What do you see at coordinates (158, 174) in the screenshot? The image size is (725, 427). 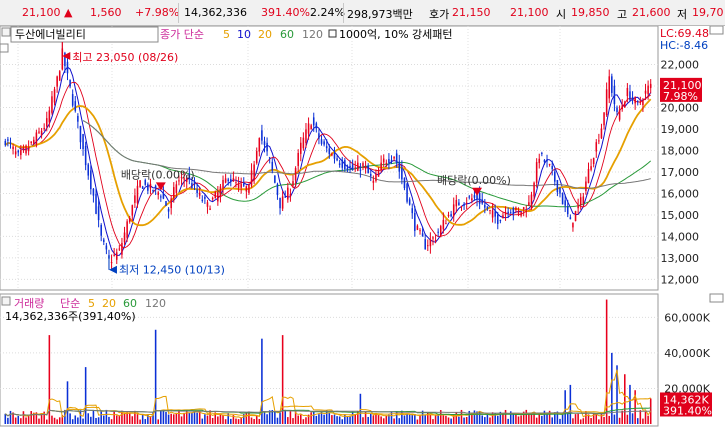 I see `svg-text: 배당락(0.00%)` at bounding box center [158, 174].